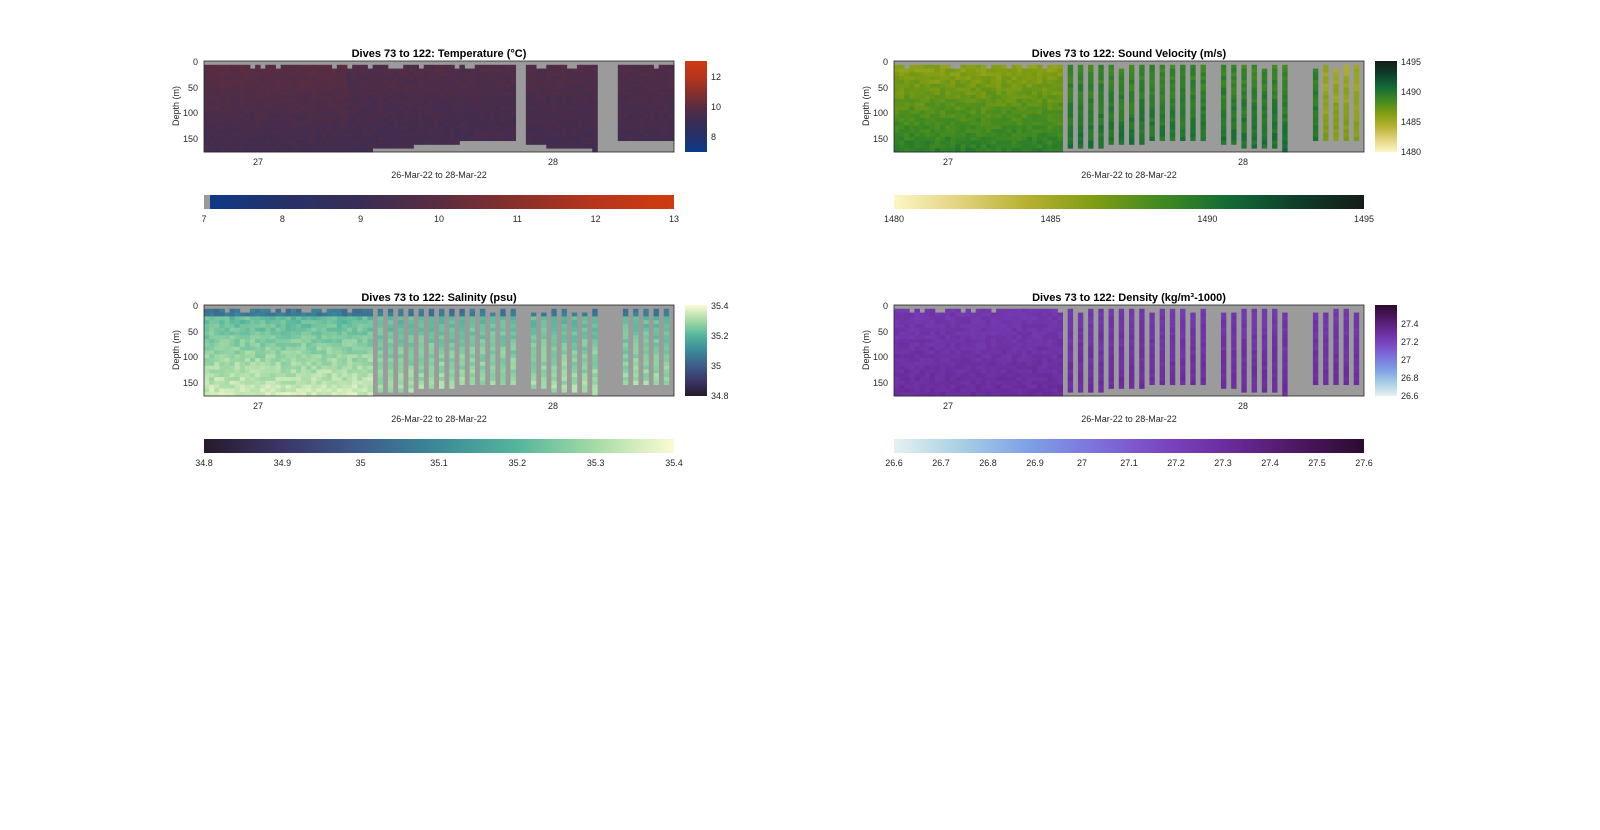 The height and width of the screenshot is (830, 1600). What do you see at coordinates (439, 419) in the screenshot?
I see `salinity-xlabel: 26-Mar-22 to 28-Mar-22` at bounding box center [439, 419].